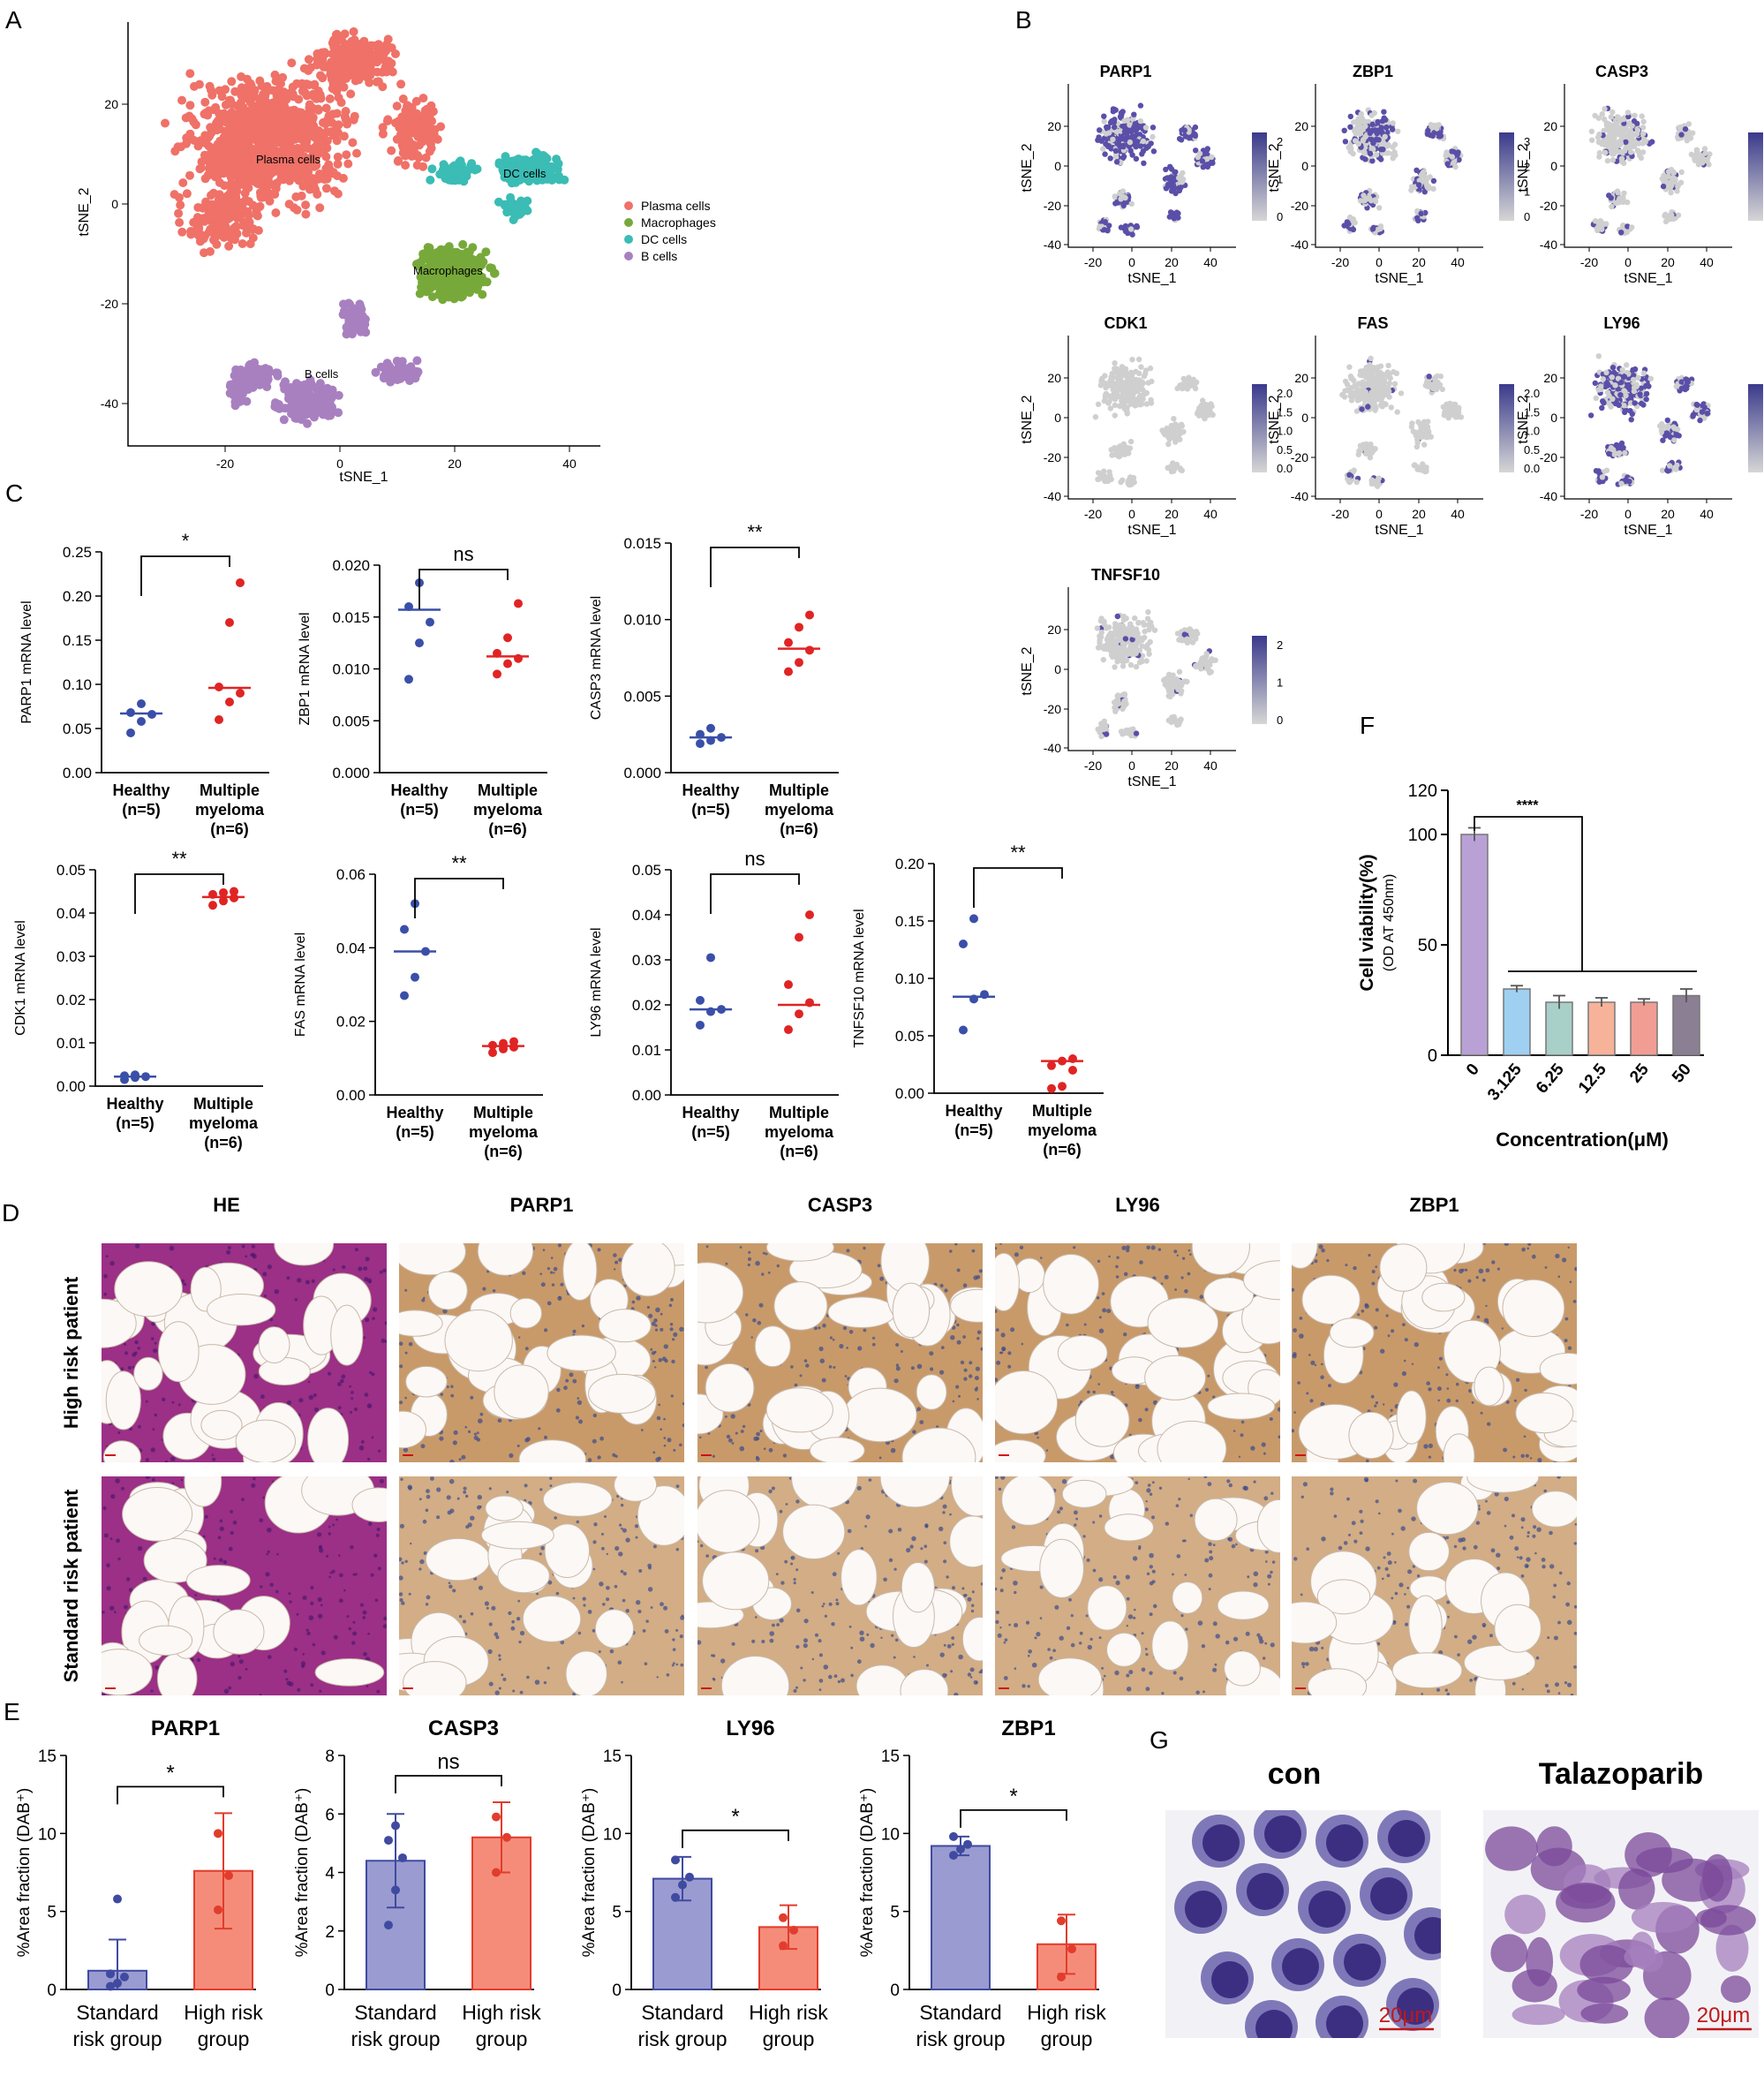  I want to click on y-tick-label: 0, so click(115, 204).